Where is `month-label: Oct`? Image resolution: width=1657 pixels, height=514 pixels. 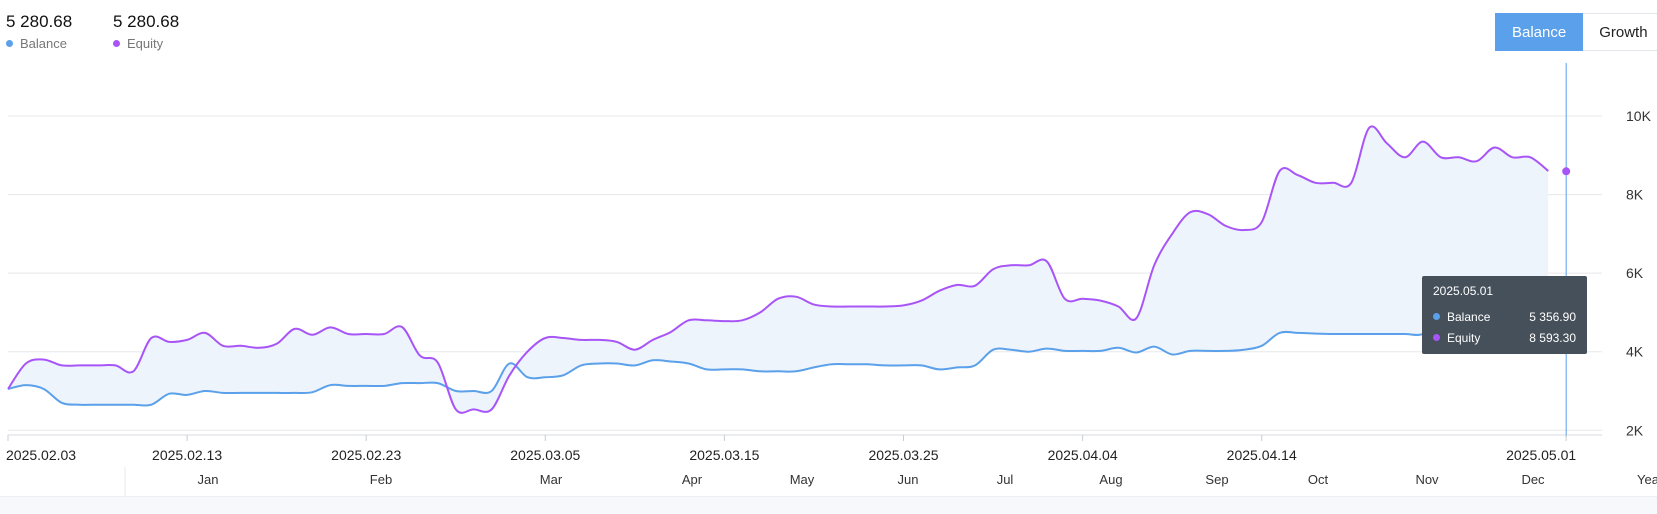
month-label: Oct is located at coordinates (1318, 479).